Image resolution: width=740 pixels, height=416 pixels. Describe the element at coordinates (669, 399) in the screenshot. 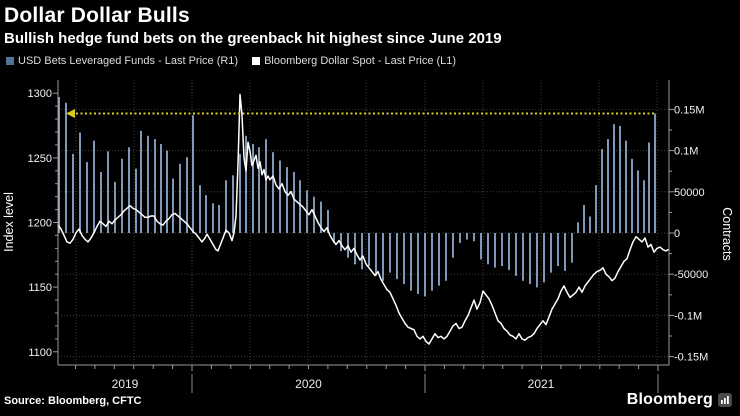

I see `brand-name: Bloomberg` at that location.